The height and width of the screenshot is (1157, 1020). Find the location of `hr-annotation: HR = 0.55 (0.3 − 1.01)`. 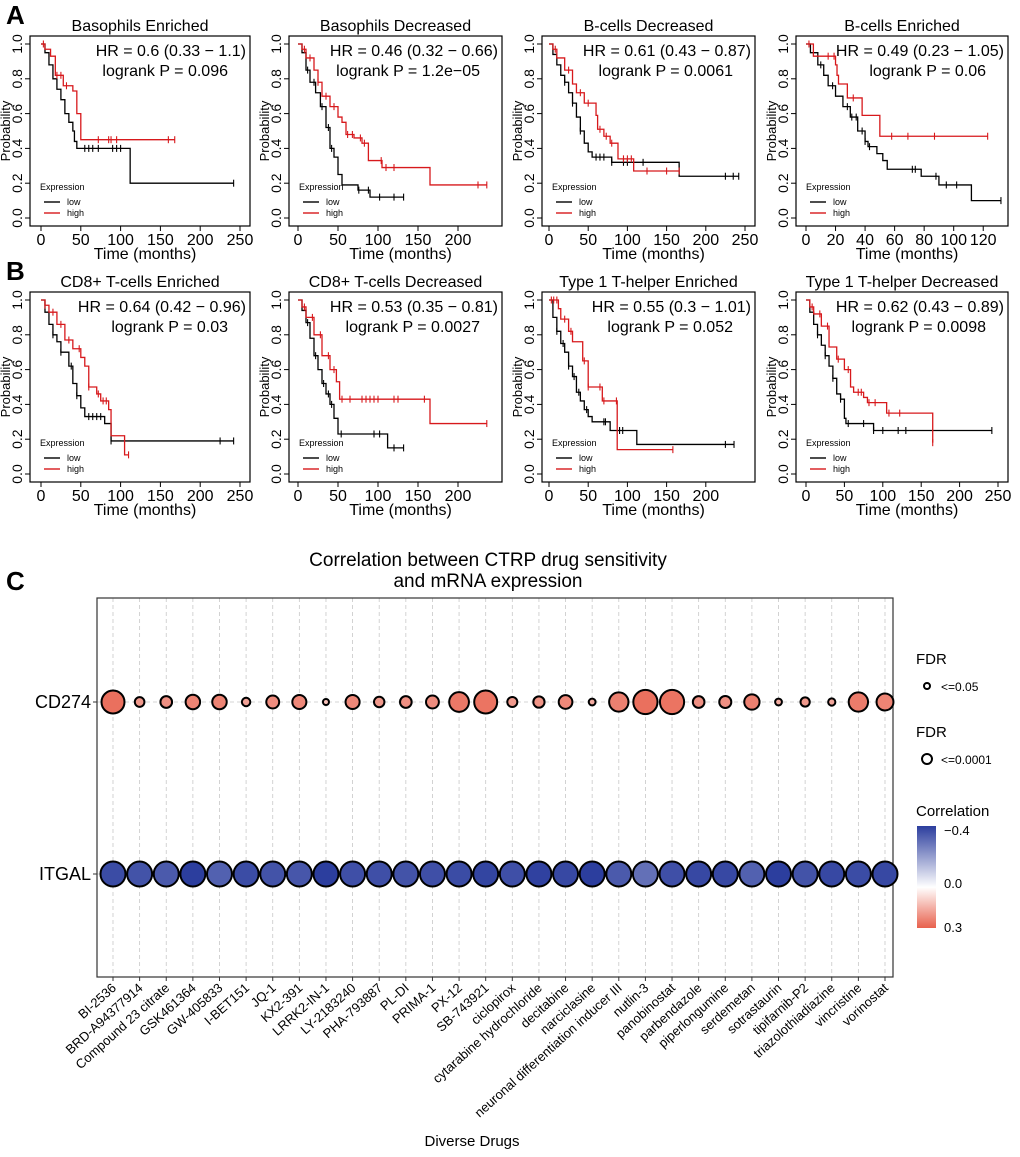

hr-annotation: HR = 0.55 (0.3 − 1.01) is located at coordinates (671, 307).